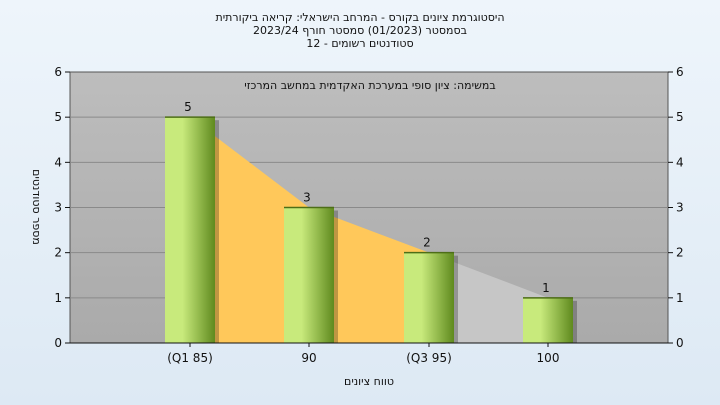 The height and width of the screenshot is (405, 720). Describe the element at coordinates (308, 358) in the screenshot. I see `x-tick-label-1: 90` at that location.